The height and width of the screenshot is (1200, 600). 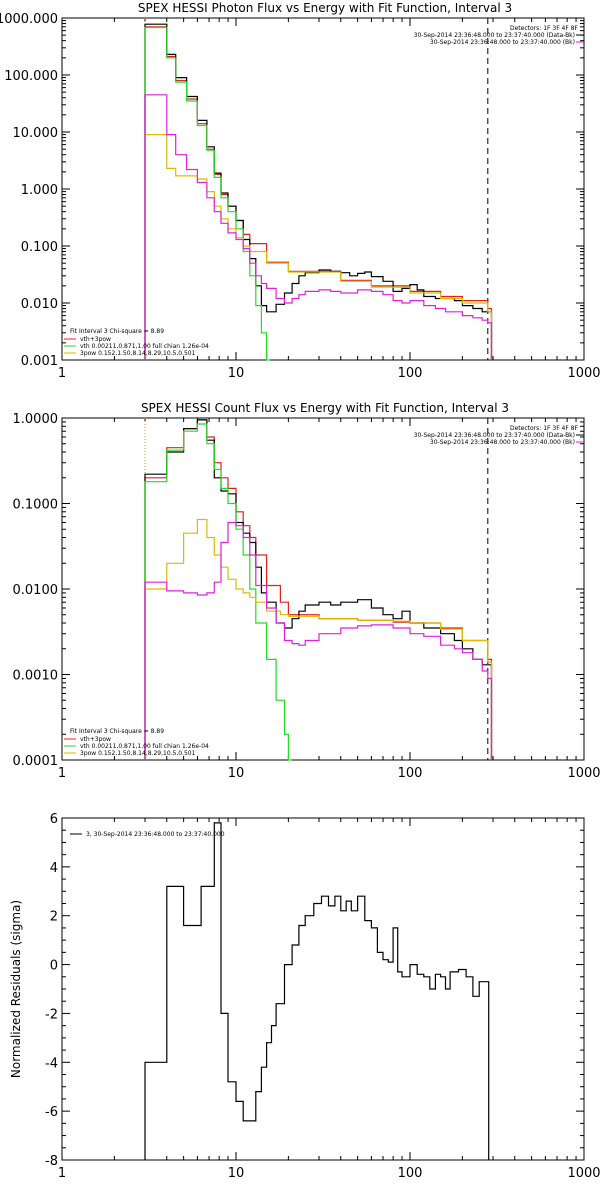 What do you see at coordinates (39, 304) in the screenshot?
I see `y-tick-label: 0.010` at bounding box center [39, 304].